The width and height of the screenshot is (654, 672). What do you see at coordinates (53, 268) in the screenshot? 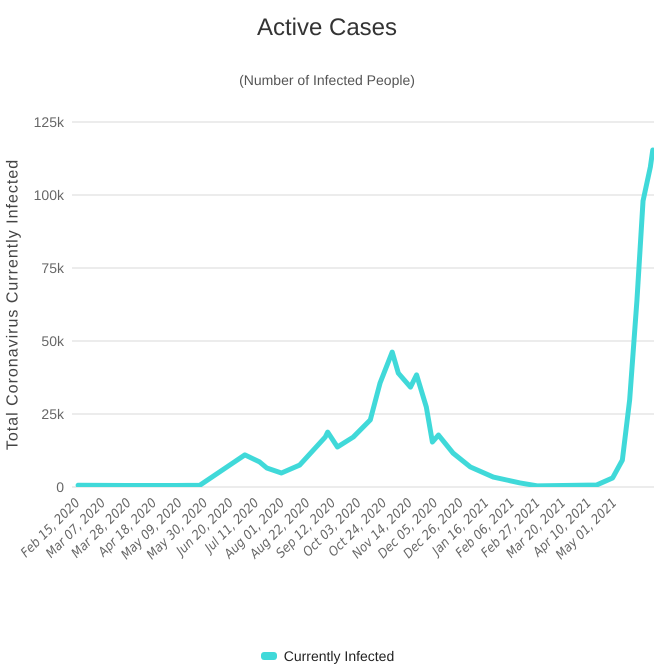
I see `y-tick-label: 75k` at bounding box center [53, 268].